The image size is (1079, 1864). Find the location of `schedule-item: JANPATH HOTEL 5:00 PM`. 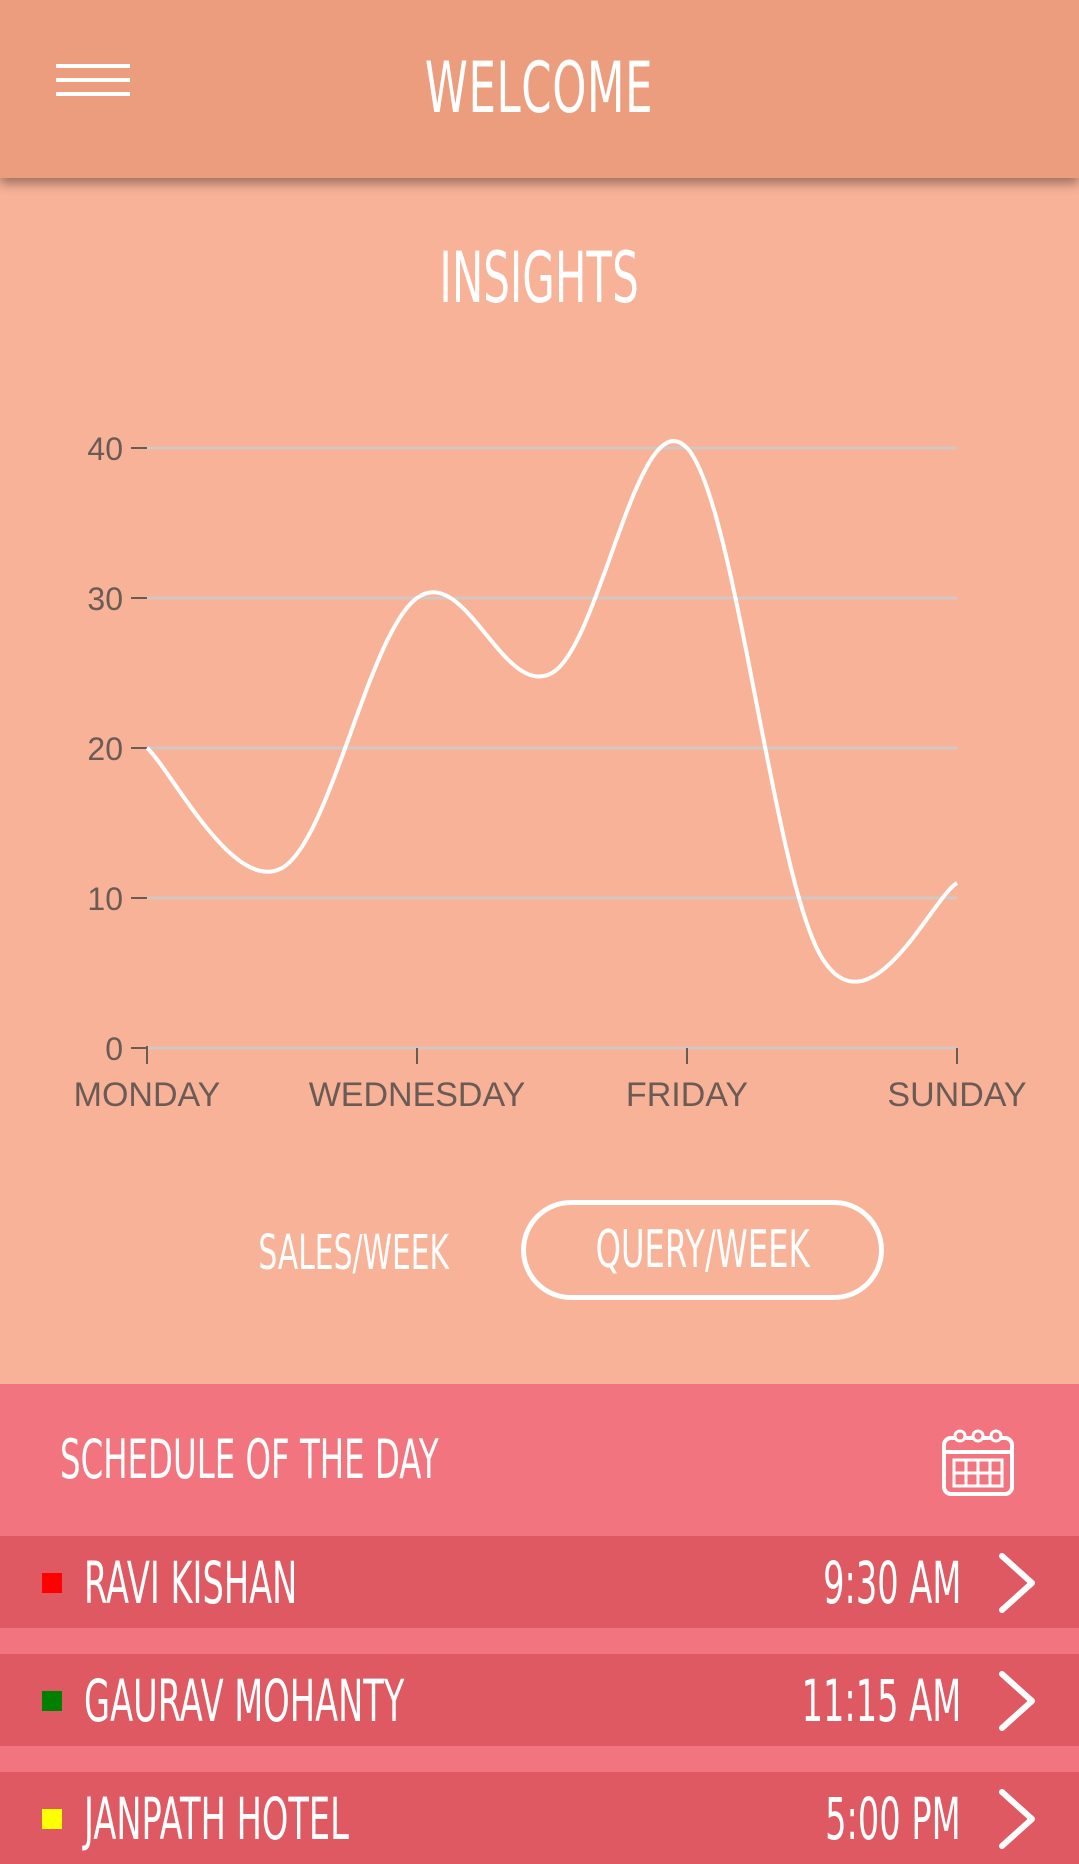

schedule-item: JANPATH HOTEL 5:00 PM is located at coordinates (539, 1818).